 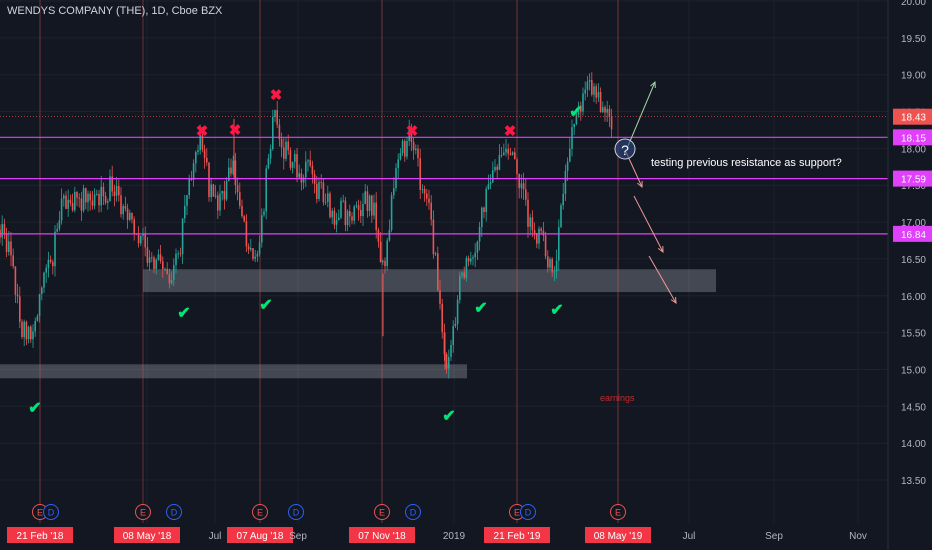 What do you see at coordinates (913, 481) in the screenshot?
I see `price-tick-label: 13.50` at bounding box center [913, 481].